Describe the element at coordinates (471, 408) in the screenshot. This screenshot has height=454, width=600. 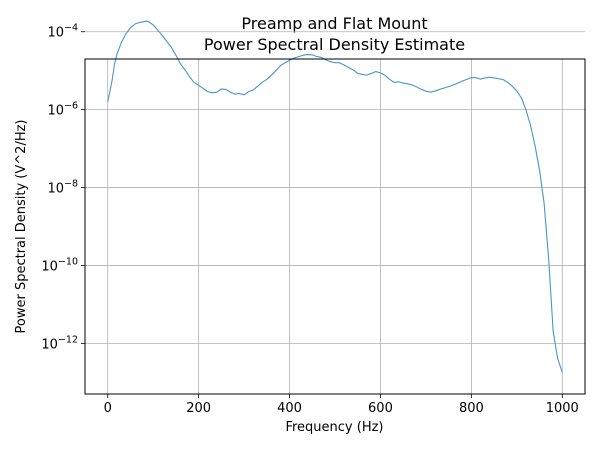
I see `x-tick-label: 800` at that location.